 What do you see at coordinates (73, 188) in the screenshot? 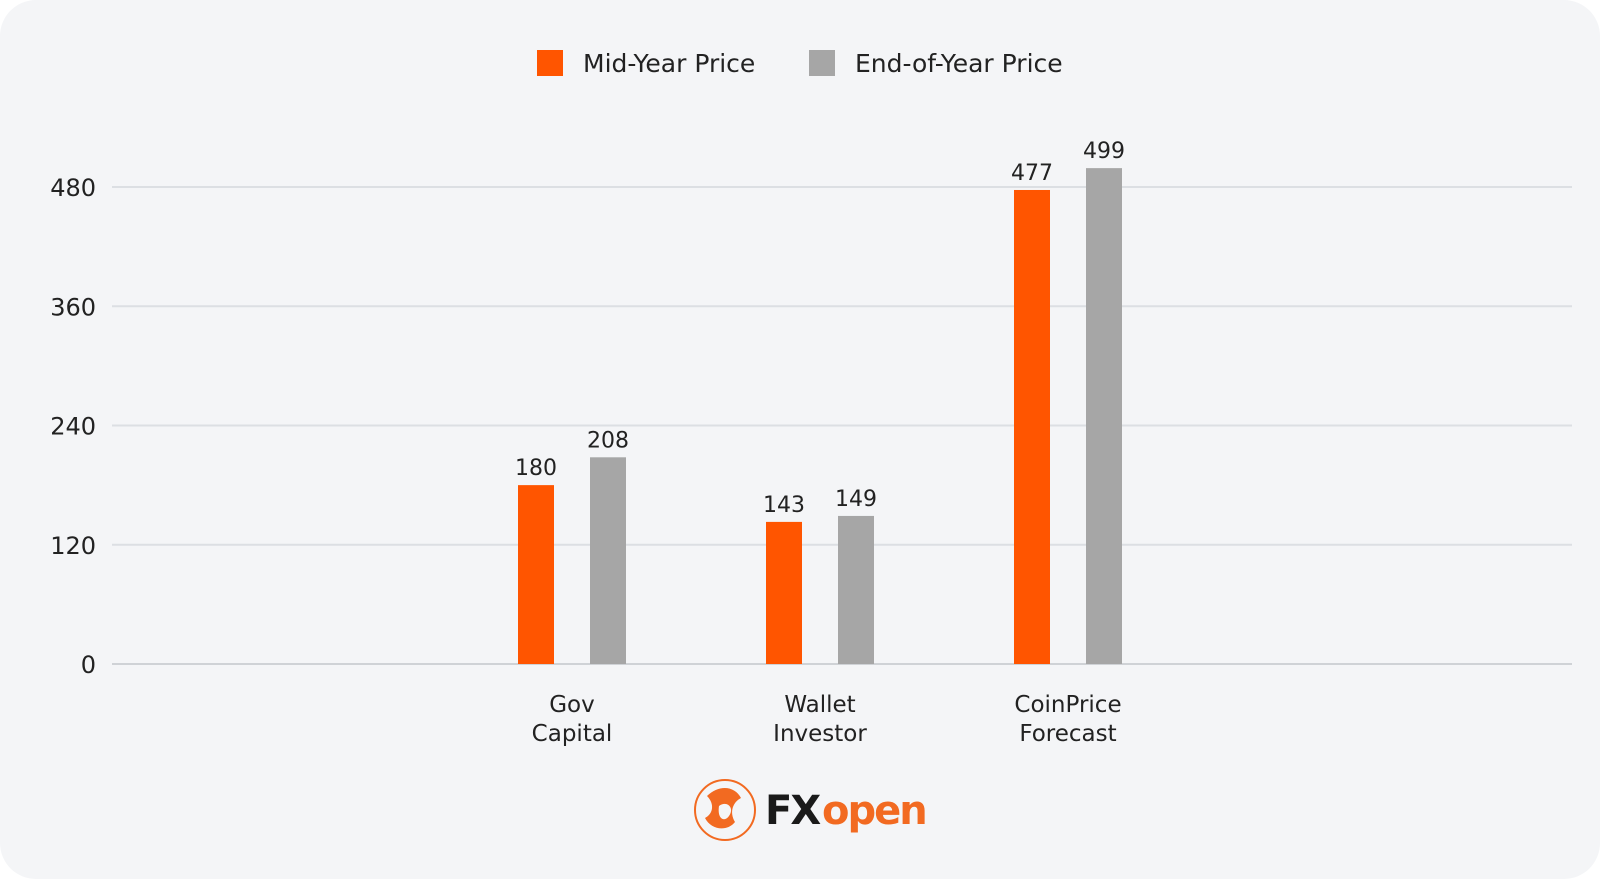
I see `y-tick-label: 480` at bounding box center [73, 188].